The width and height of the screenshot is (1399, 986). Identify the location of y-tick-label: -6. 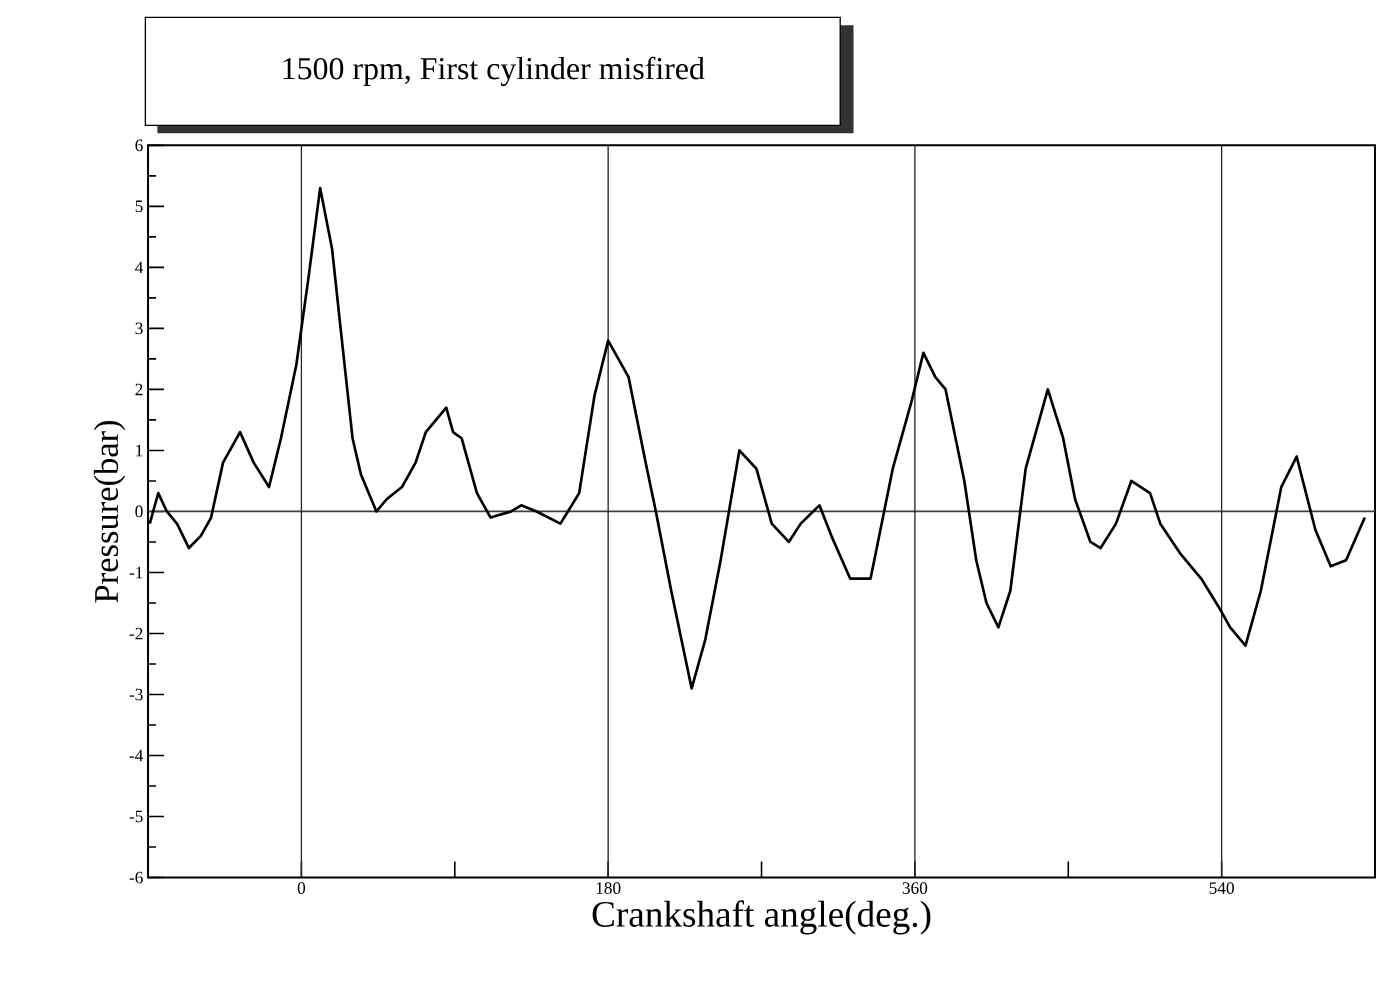
(136, 877).